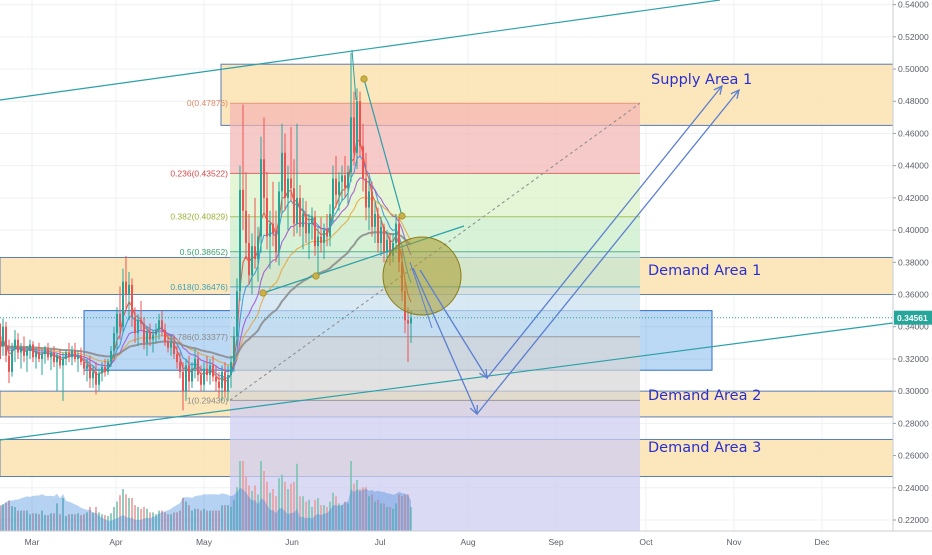 This screenshot has width=932, height=555. What do you see at coordinates (913, 5) in the screenshot?
I see `price-tick-label: 0.54000` at bounding box center [913, 5].